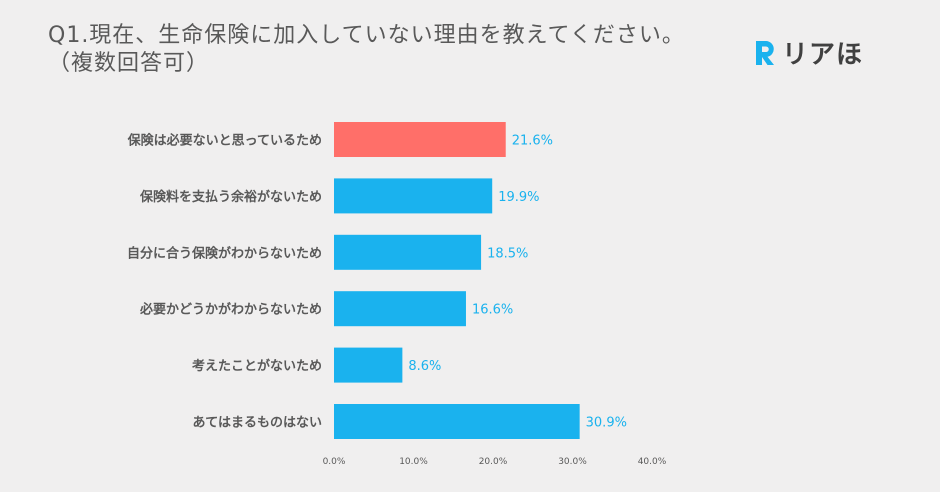 The height and width of the screenshot is (492, 940). Describe the element at coordinates (572, 462) in the screenshot. I see `x-tick-label-3: 30.0%` at that location.